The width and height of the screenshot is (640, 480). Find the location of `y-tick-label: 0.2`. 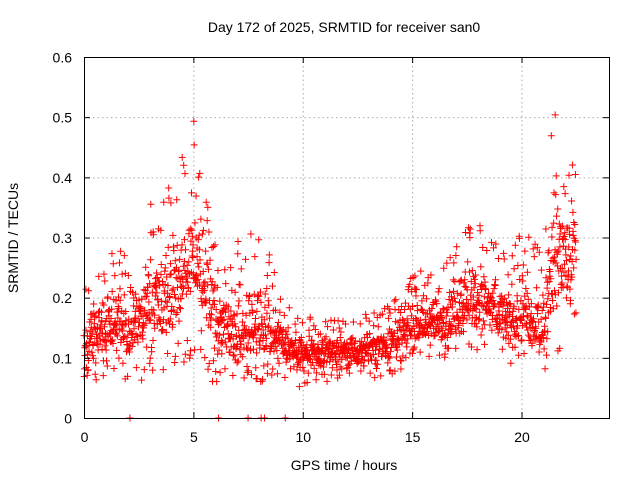

y-tick-label: 0.2 is located at coordinates (63, 298).